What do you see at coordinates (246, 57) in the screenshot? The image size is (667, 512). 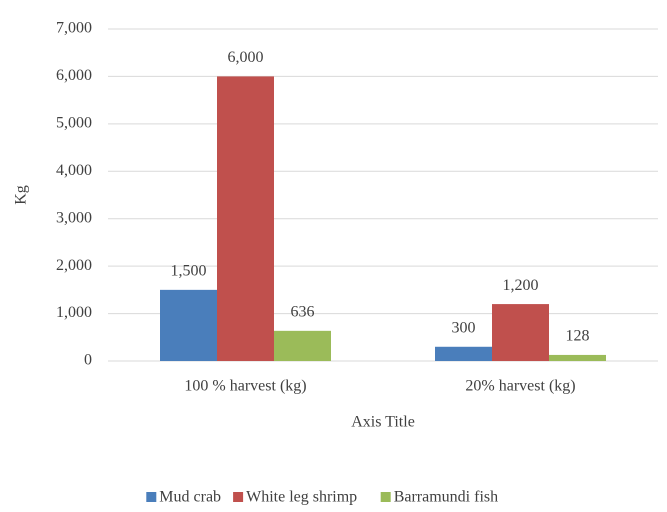 I see `data-label: 6,000` at bounding box center [246, 57].